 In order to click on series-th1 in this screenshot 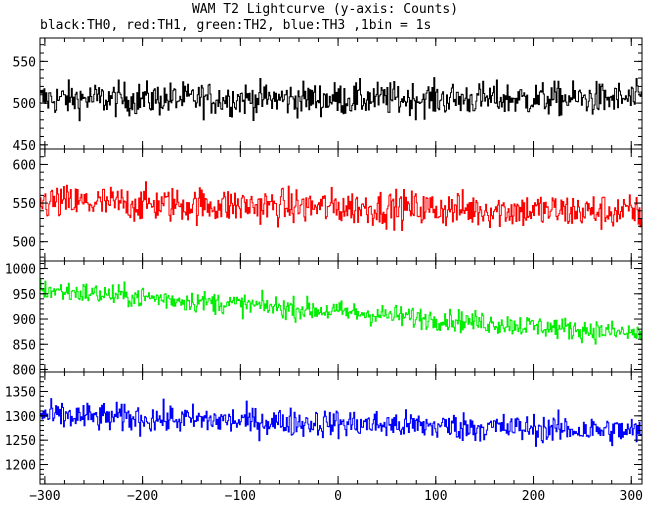, I will do `click(341, 206)`.